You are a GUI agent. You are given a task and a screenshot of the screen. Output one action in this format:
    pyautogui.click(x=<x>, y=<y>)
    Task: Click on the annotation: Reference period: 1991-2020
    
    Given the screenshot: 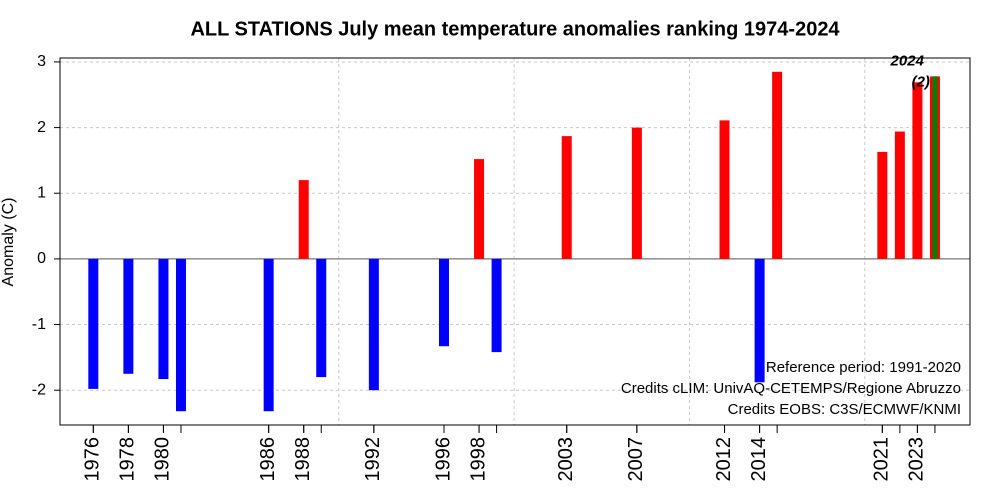 What is the action you would take?
    pyautogui.click(x=863, y=367)
    